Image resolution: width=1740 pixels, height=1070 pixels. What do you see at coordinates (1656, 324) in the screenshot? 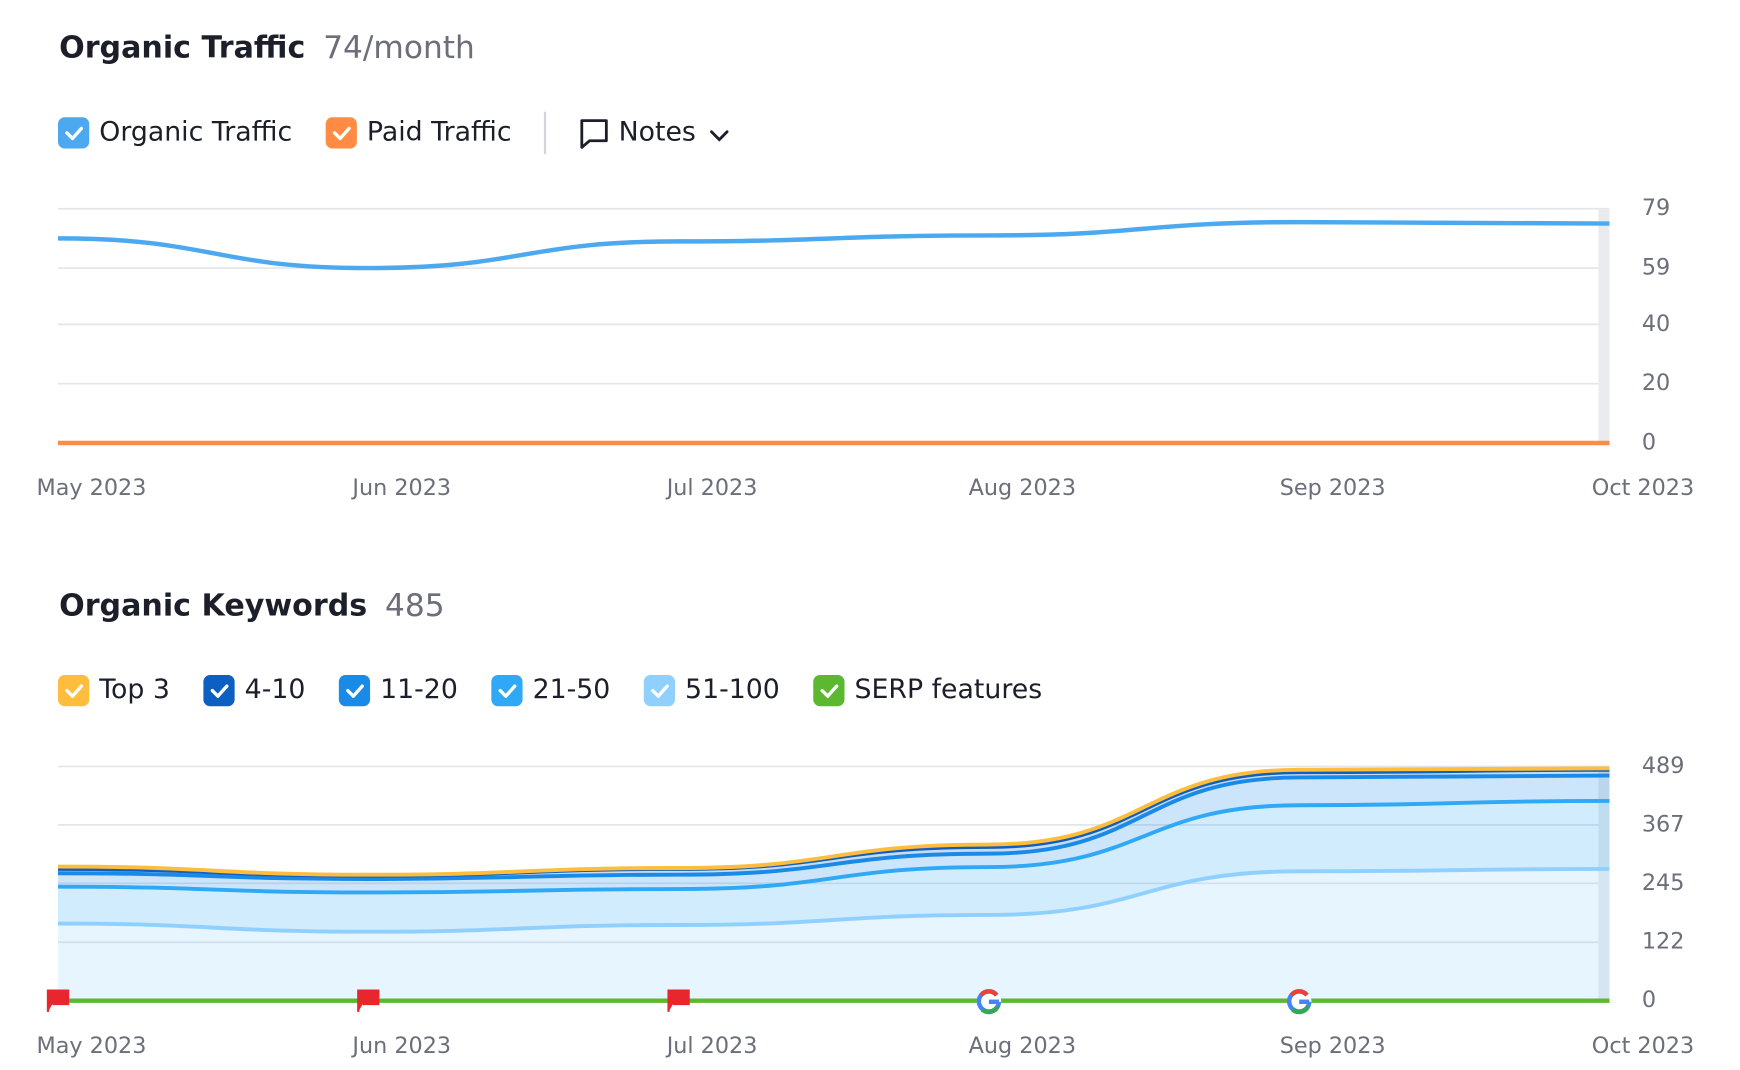
I see `y-tick-label: 40` at bounding box center [1656, 324].